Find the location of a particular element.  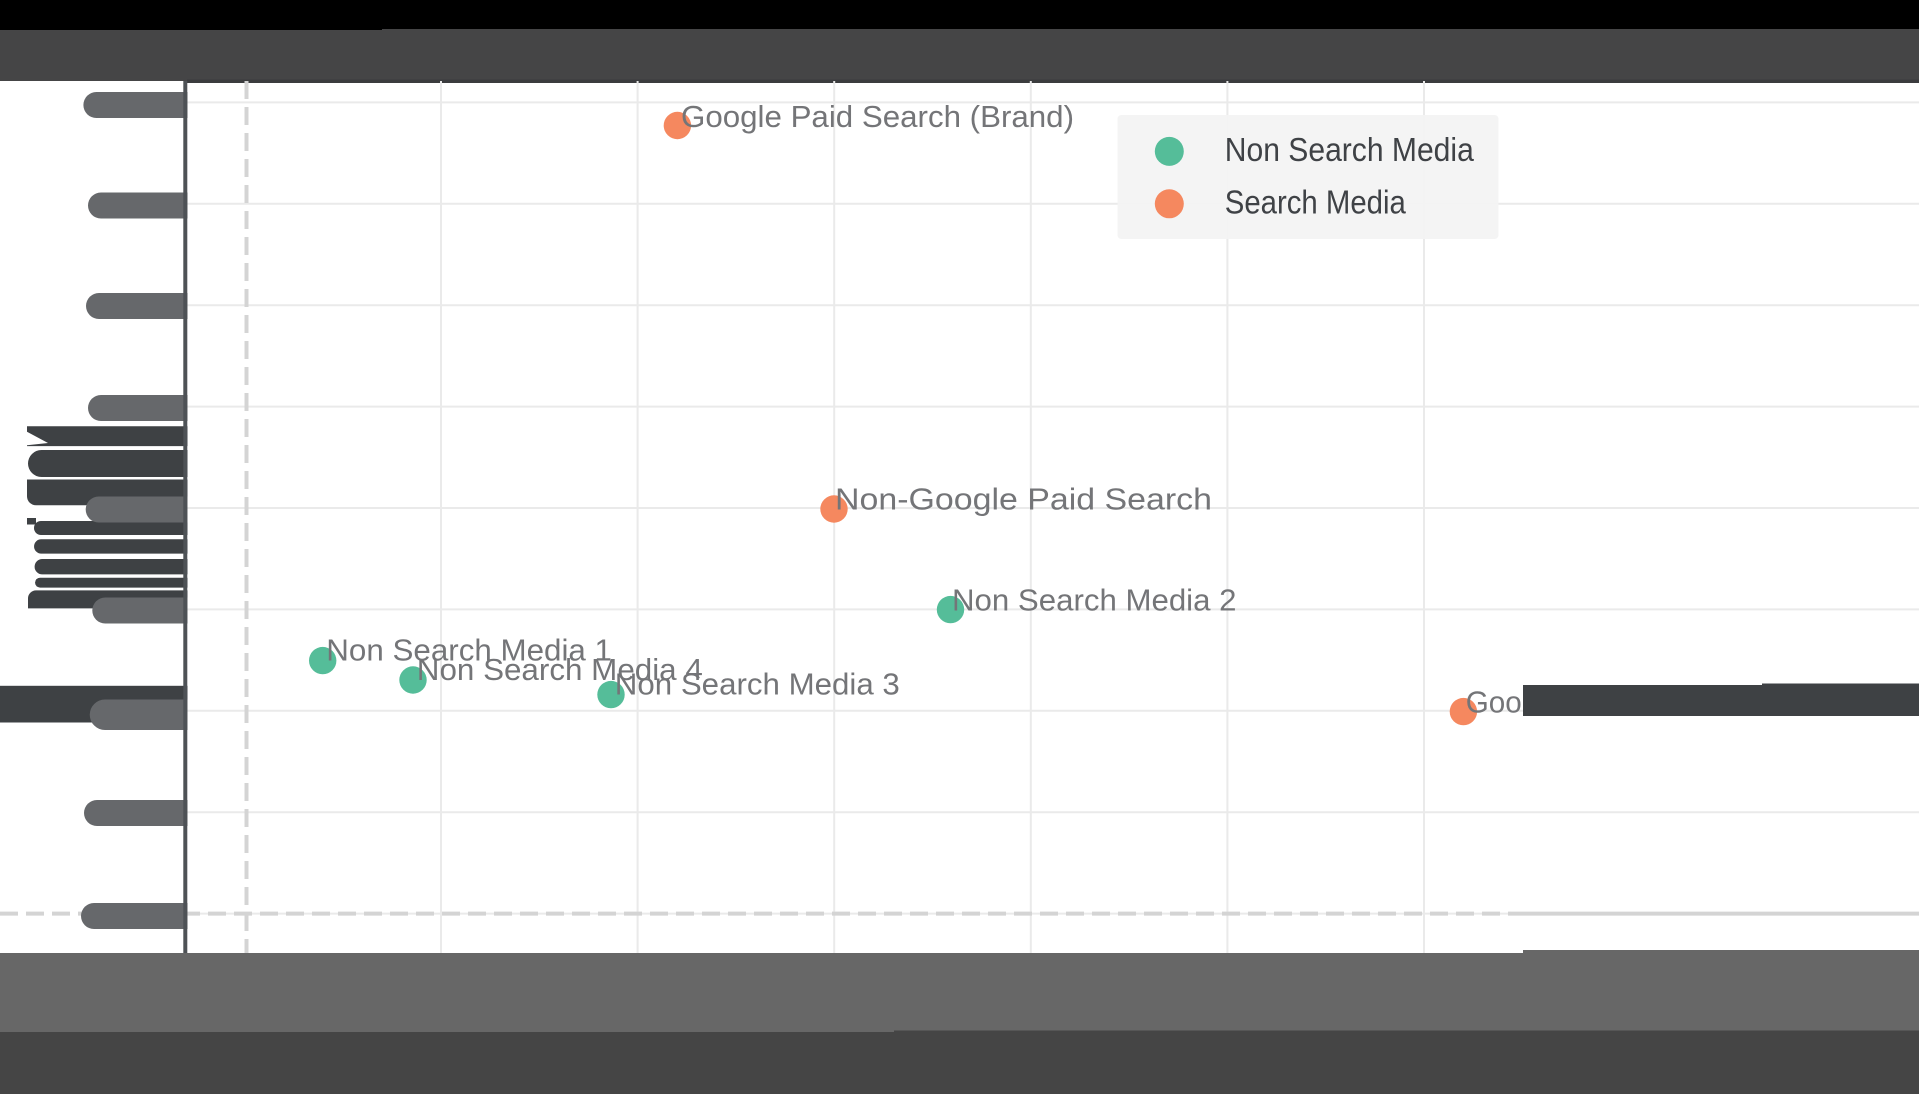

svg-text: Non Search Media is located at coordinates (1350, 149).